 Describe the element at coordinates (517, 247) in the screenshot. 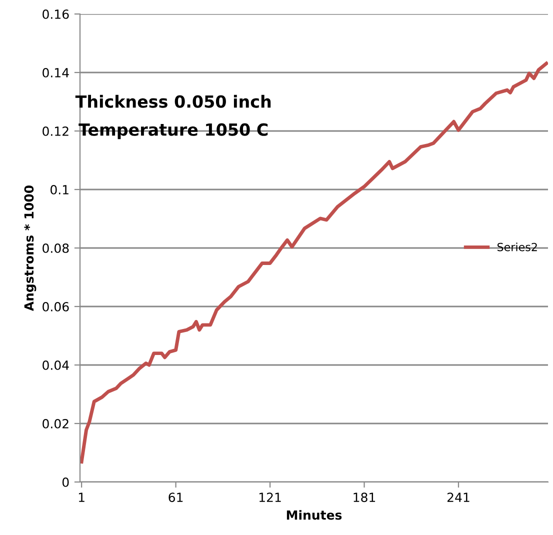

I see `legend-label: Series2` at that location.